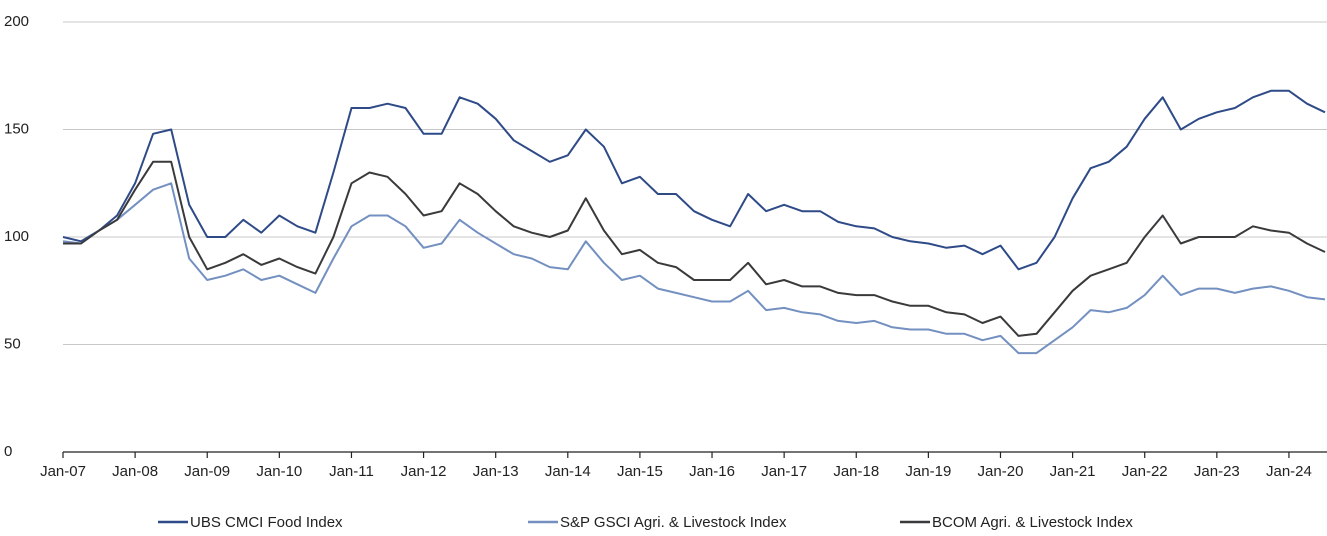  I want to click on x-tick-label: Jan-16, so click(712, 471).